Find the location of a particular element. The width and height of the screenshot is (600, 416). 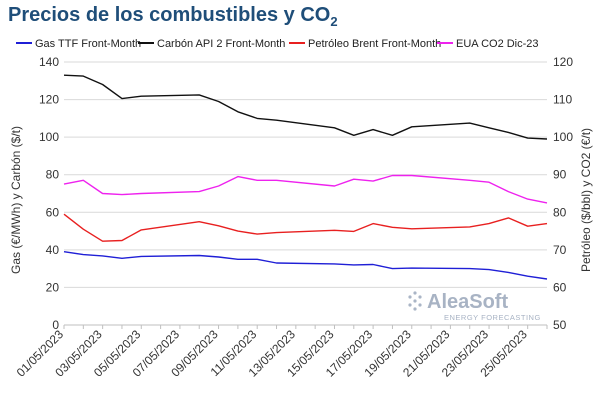

y-right-tick-label: 120 is located at coordinates (563, 62).